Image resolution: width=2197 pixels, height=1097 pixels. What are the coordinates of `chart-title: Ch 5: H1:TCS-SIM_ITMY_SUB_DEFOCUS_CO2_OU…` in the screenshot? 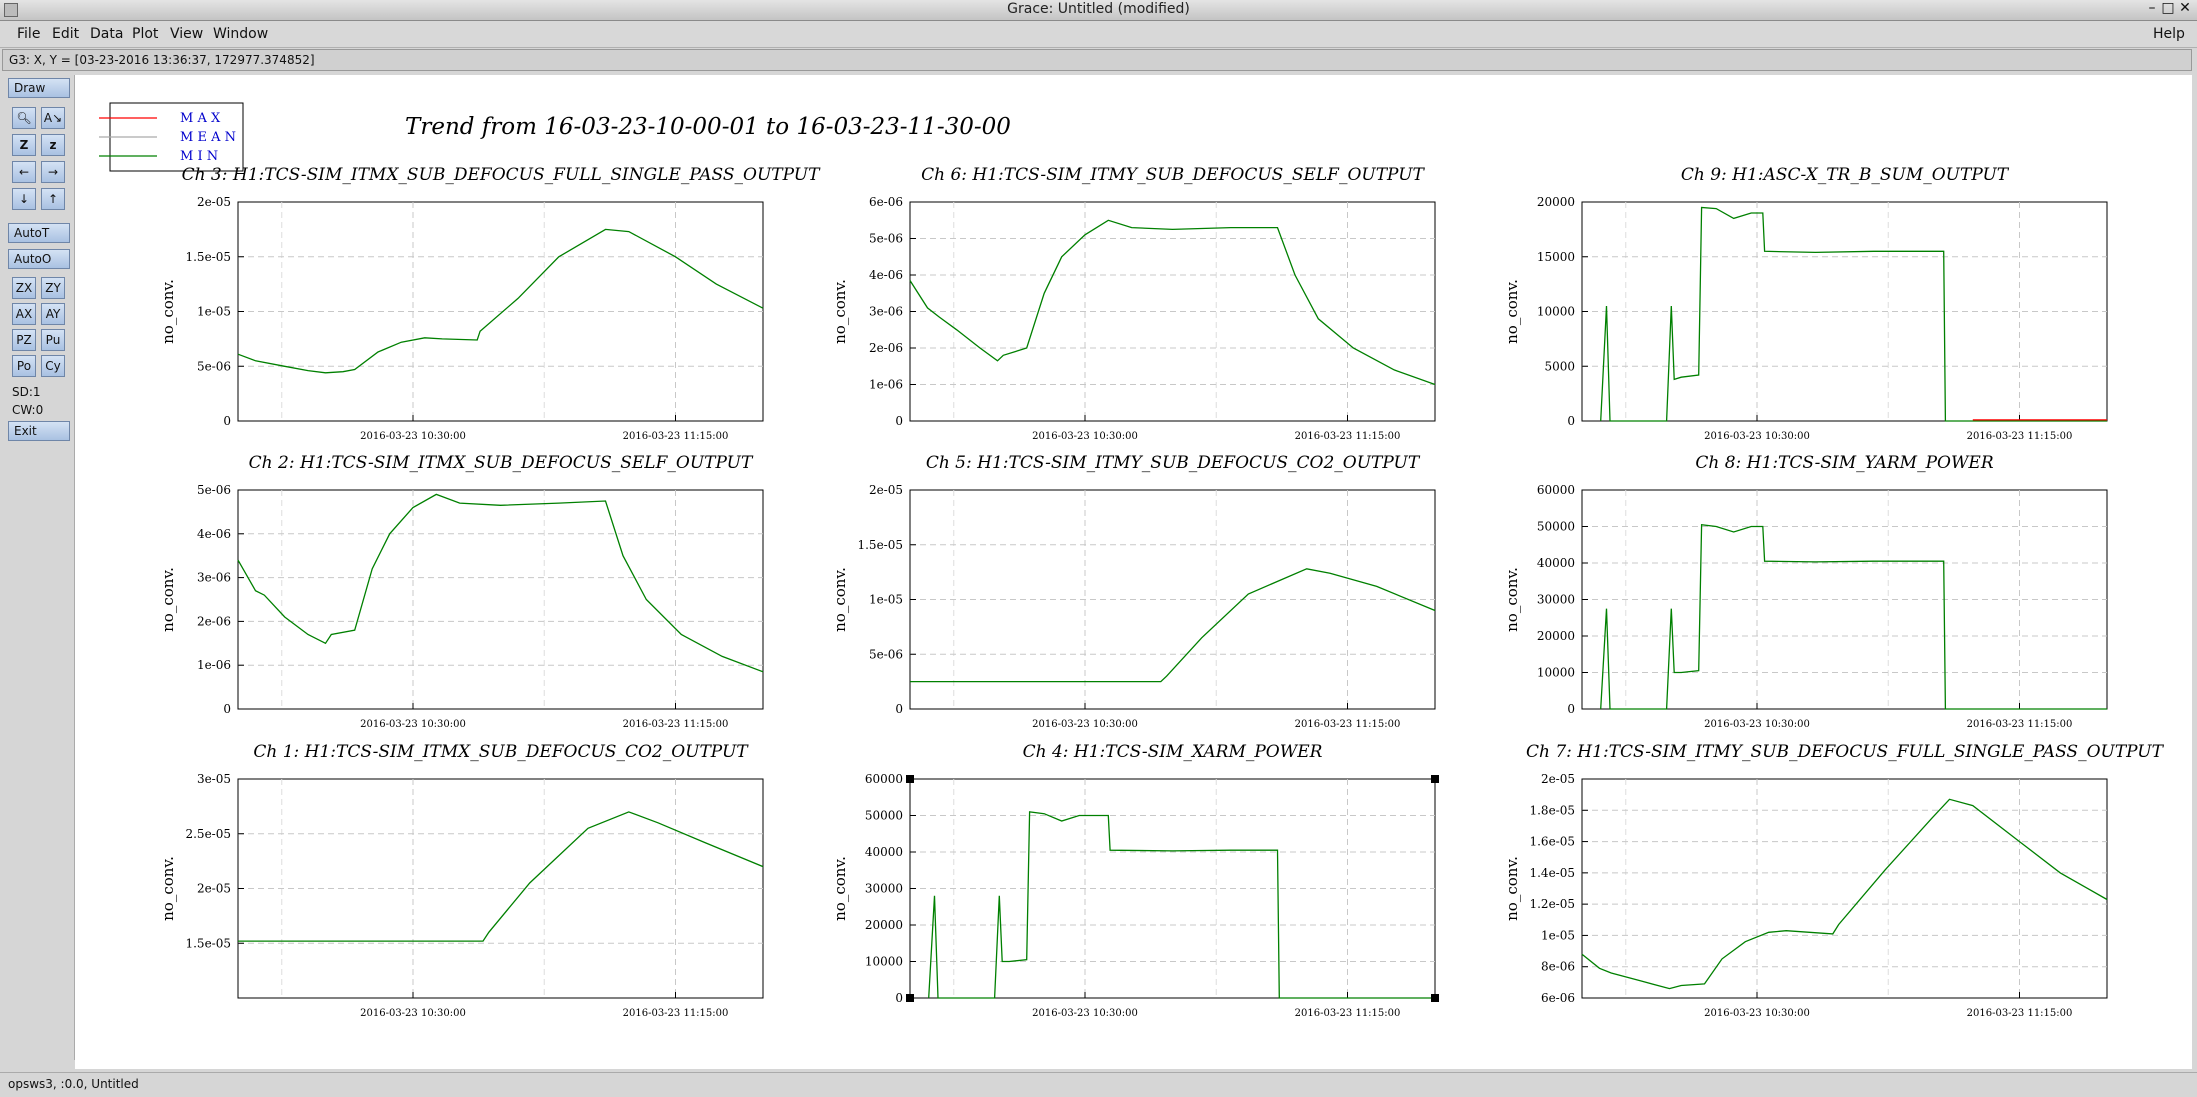 It's located at (1173, 463).